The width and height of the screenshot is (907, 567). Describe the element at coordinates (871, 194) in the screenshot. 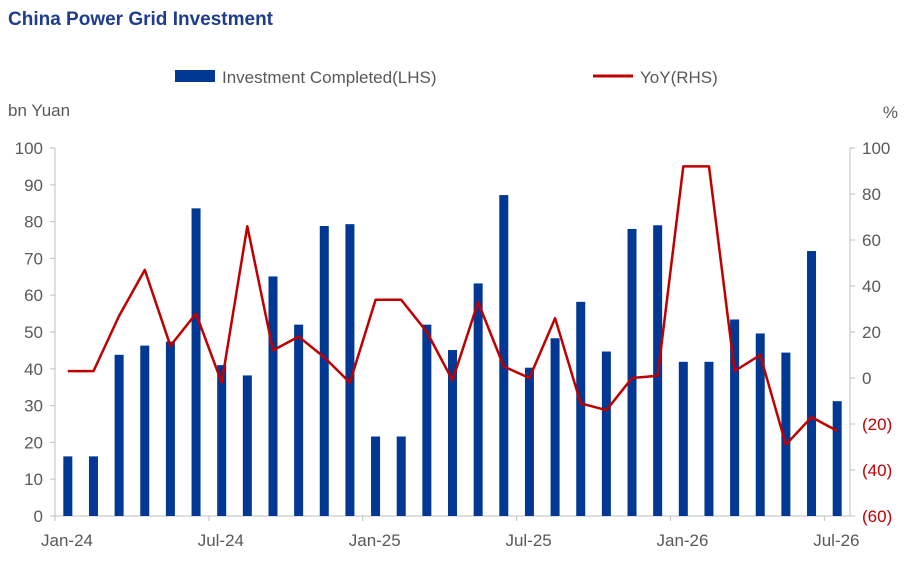

I see `right-tick-label: 80` at that location.